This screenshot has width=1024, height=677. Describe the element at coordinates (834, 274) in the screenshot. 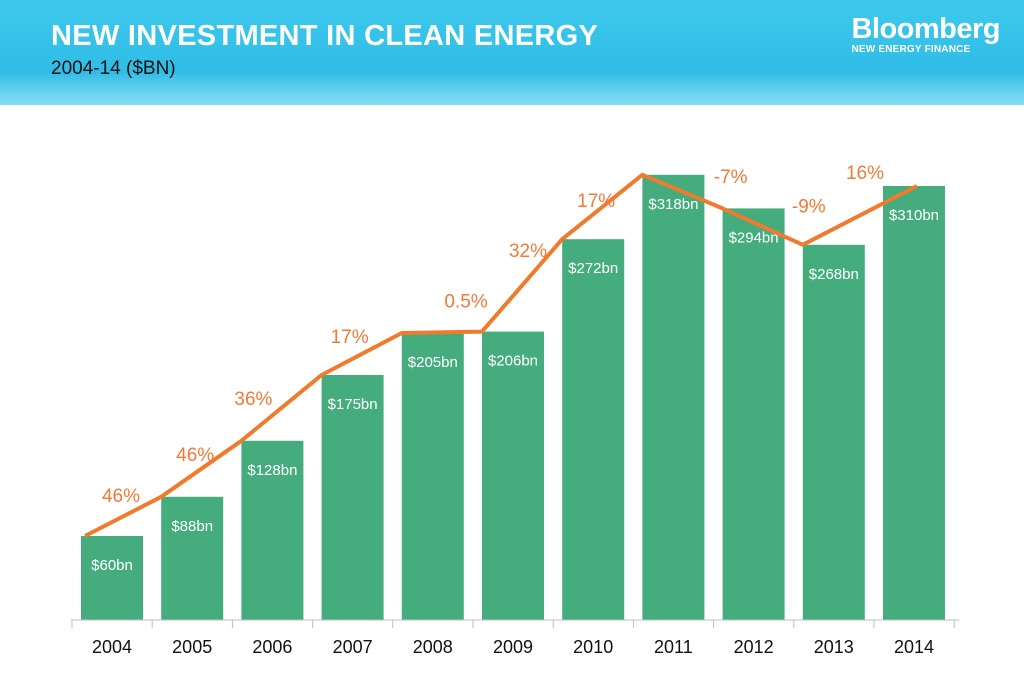

I see `bar-value-label: $268bn` at that location.